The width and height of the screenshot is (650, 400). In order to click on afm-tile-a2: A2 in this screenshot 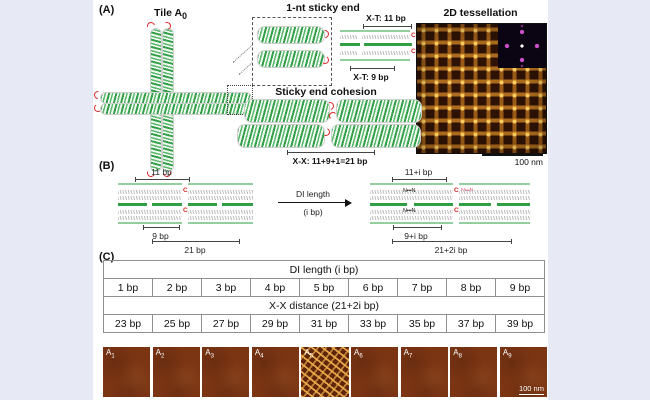, I will do `click(176, 372)`.